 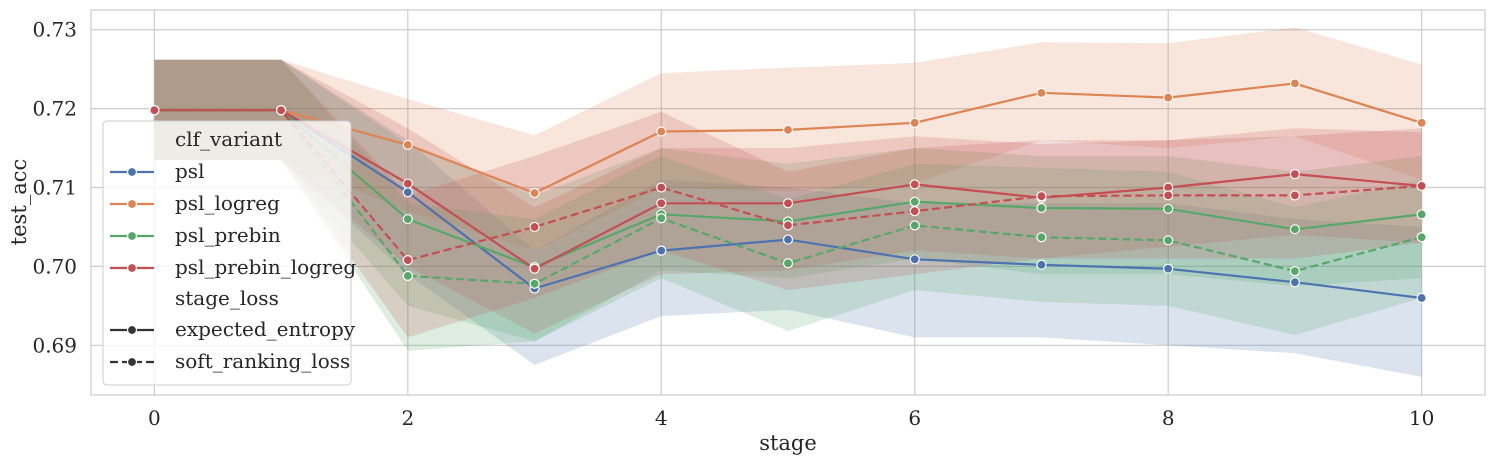 I want to click on legend-box, so click(x=227, y=253).